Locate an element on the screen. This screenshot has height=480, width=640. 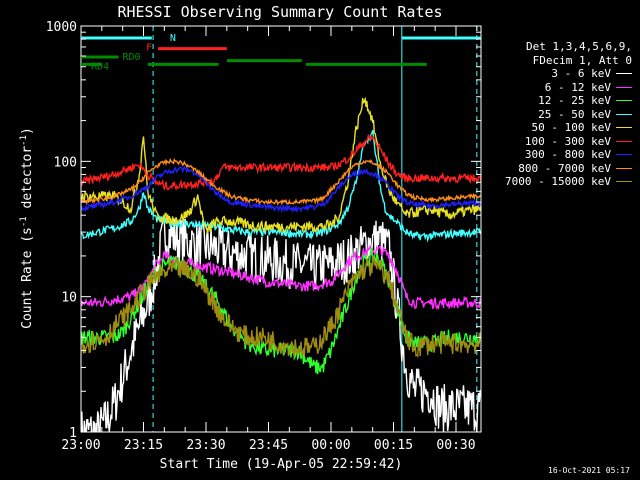
legend-item: 25 - 50 keV is located at coordinates (559, 115).